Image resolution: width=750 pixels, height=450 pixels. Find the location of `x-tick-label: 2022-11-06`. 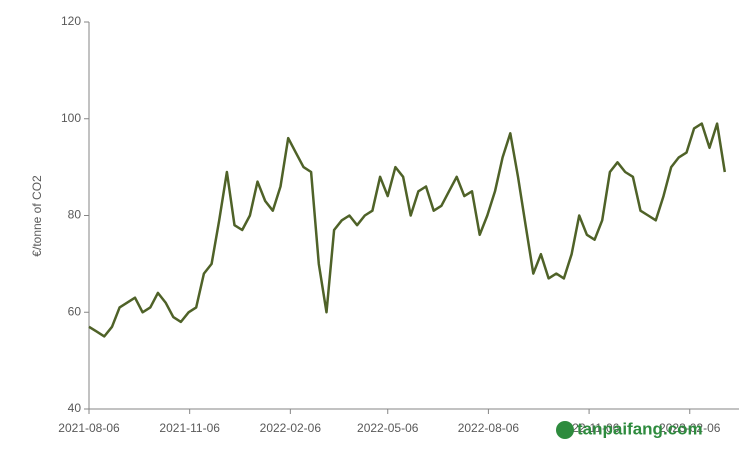

x-tick-label: 2022-11-06 is located at coordinates (589, 428).